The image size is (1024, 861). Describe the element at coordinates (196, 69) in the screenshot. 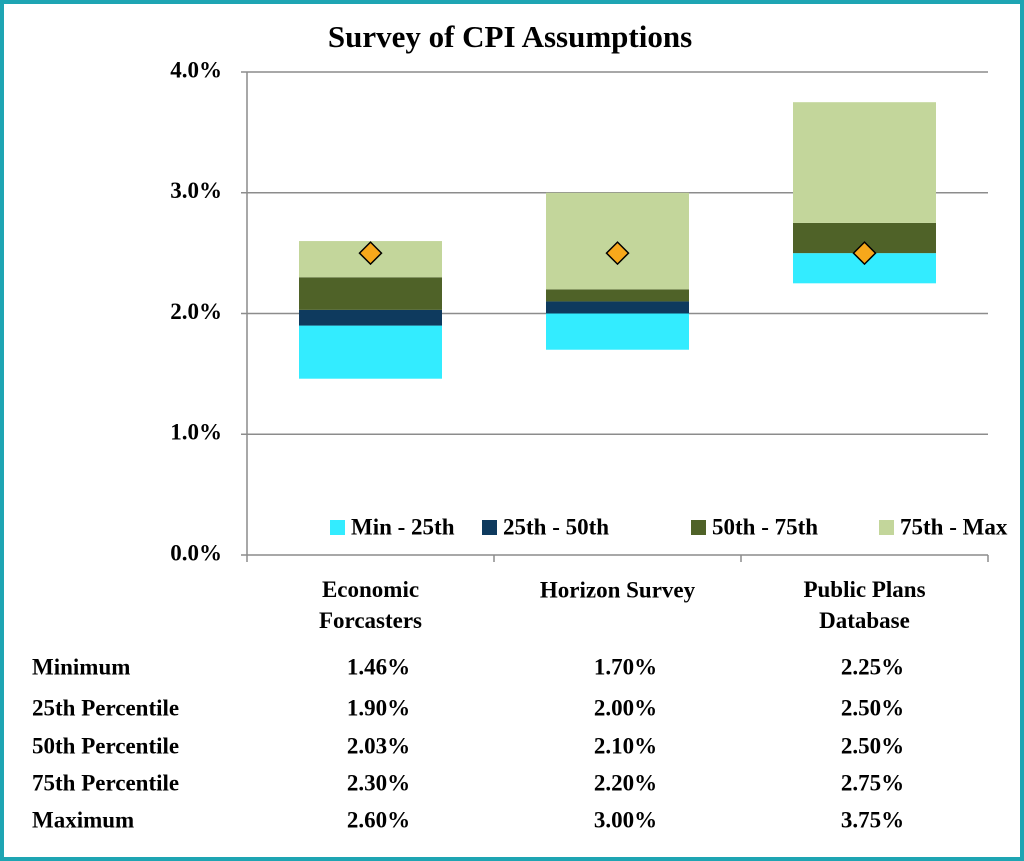

I see `y-tick-label: 4.0%` at that location.